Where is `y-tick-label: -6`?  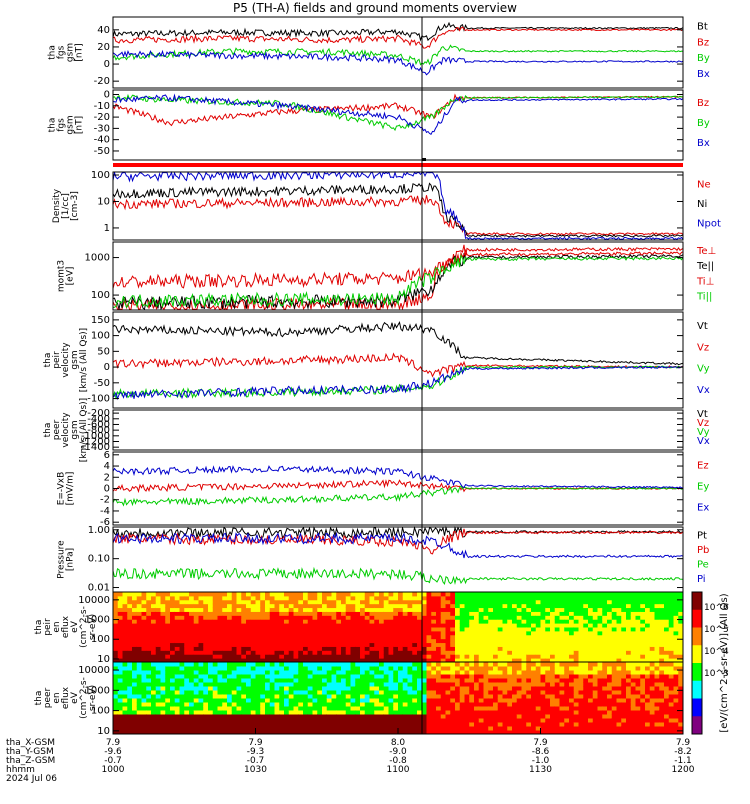 y-tick-label: -6 is located at coordinates (105, 522).